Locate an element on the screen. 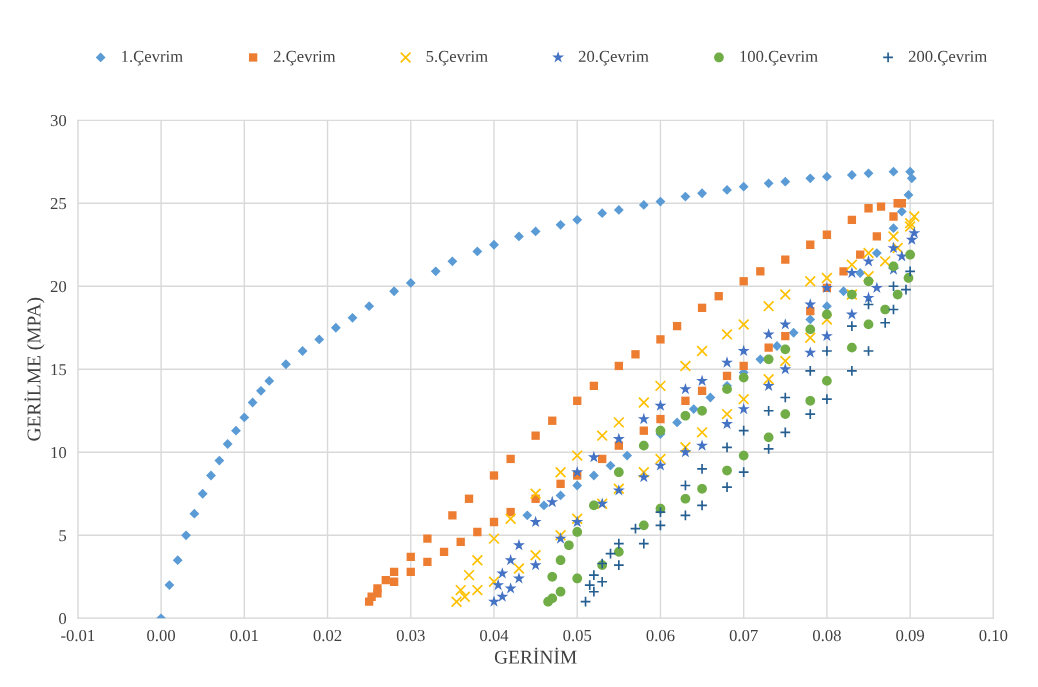  y-tick-label: 25 is located at coordinates (58, 203).